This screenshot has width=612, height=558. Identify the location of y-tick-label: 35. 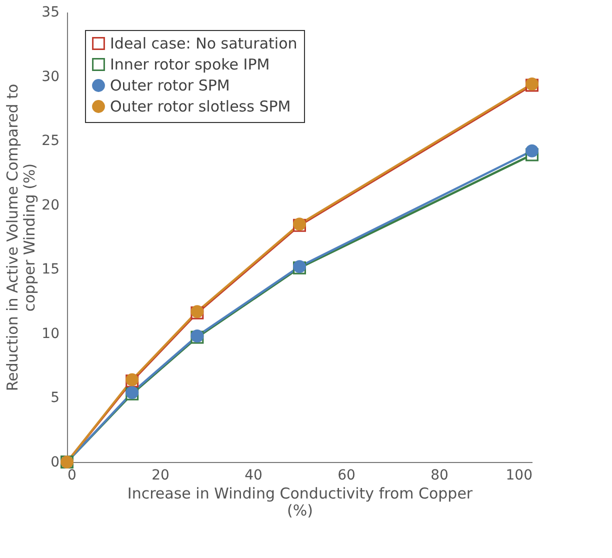
(51, 12).